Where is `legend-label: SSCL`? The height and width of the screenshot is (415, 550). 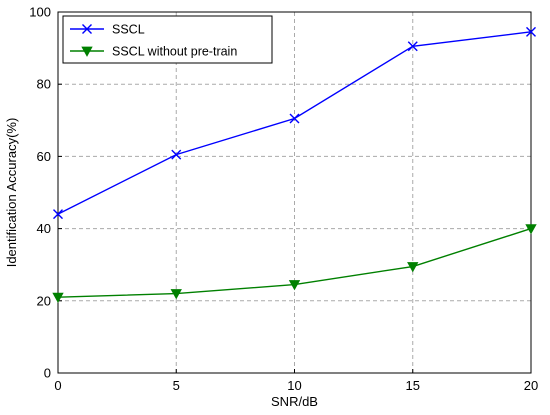
legend-label: SSCL is located at coordinates (128, 30).